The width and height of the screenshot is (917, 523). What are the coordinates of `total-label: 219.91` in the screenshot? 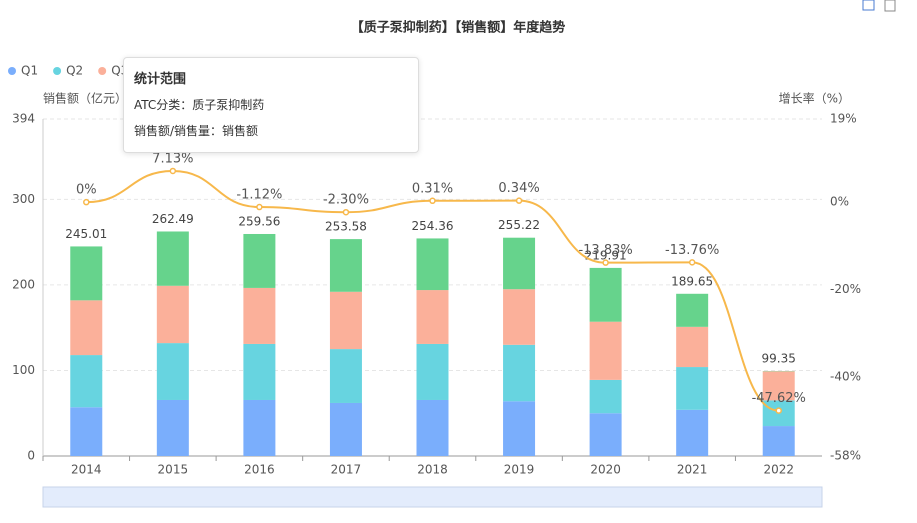 It's located at (606, 255).